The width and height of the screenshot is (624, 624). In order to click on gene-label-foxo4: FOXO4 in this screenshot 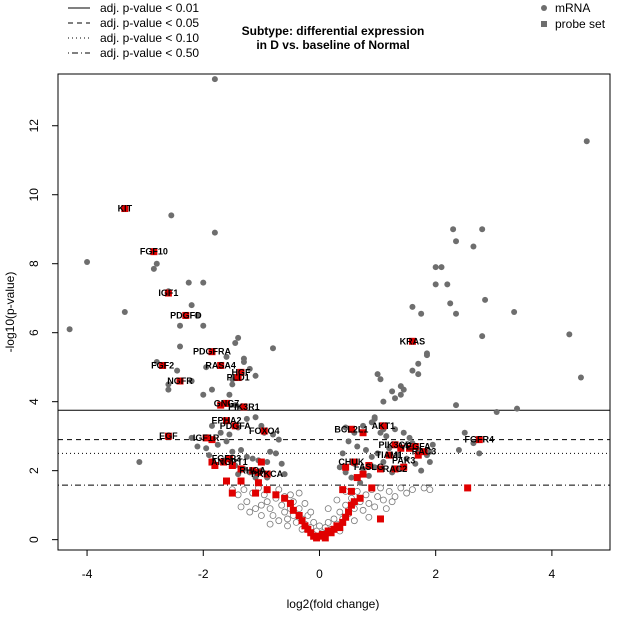, I will do `click(264, 431)`.